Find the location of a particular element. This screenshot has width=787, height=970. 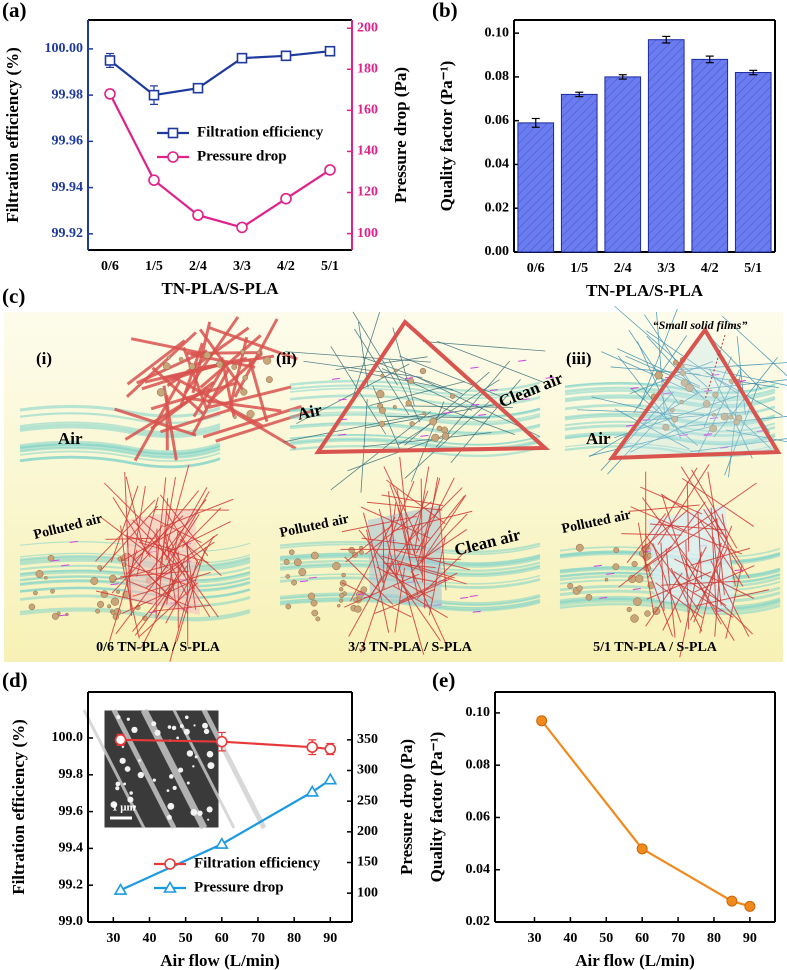

panel-label: (b) is located at coordinates (445, 11).